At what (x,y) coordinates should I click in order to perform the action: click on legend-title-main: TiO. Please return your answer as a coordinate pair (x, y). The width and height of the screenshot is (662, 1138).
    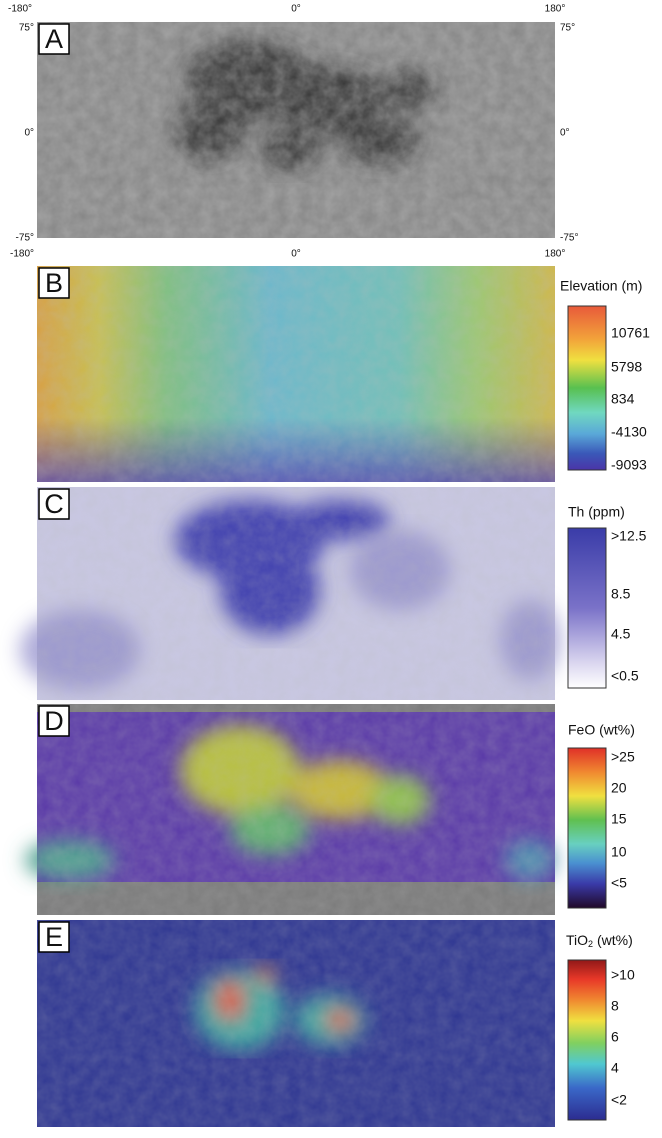
    Looking at the image, I should click on (577, 940).